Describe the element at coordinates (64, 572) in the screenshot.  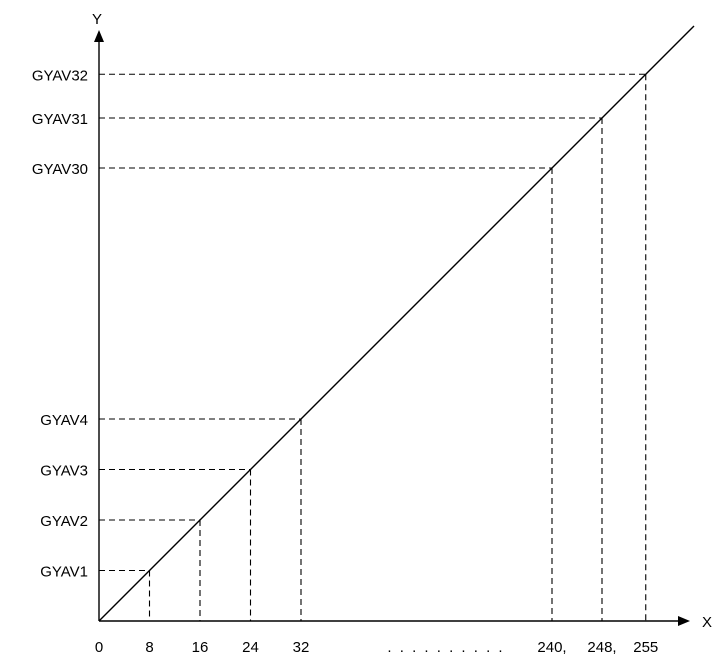
I see `y-tick-label: GYAV1` at that location.